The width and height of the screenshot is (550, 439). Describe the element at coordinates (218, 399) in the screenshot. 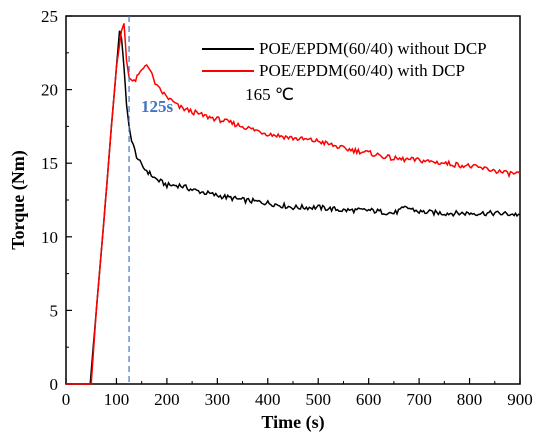

I see `x-tick-label: 300` at that location.